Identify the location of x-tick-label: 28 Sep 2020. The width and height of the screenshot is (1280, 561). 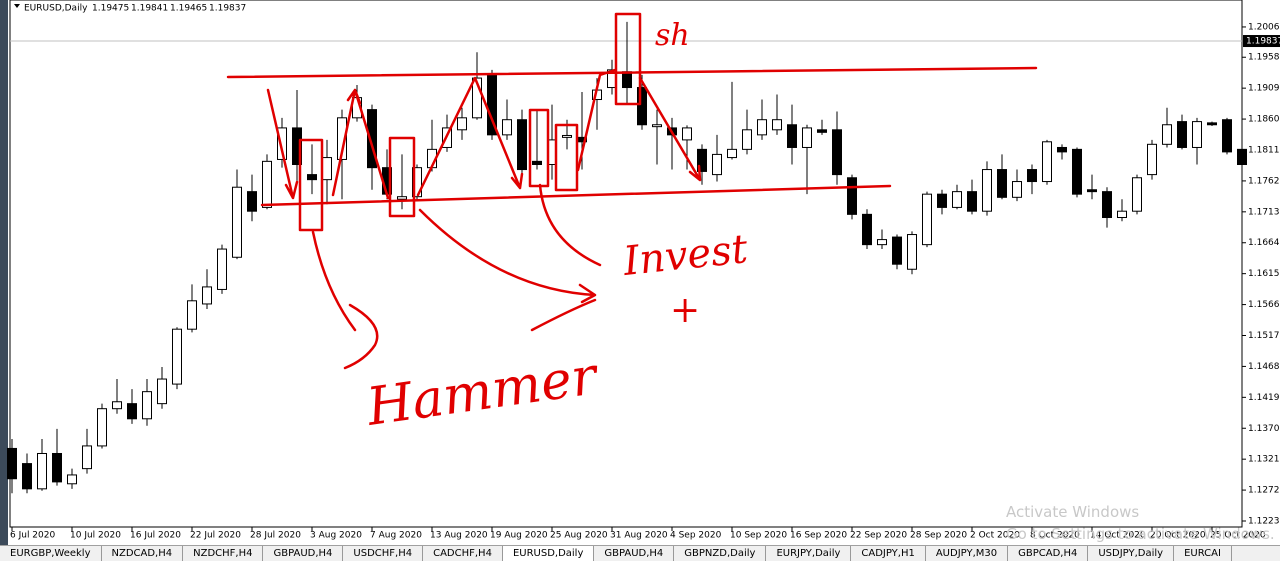
(938, 536).